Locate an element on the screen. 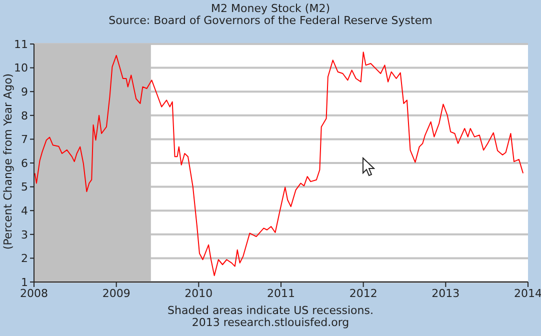  y-tick-label: 1 is located at coordinates (24, 282).